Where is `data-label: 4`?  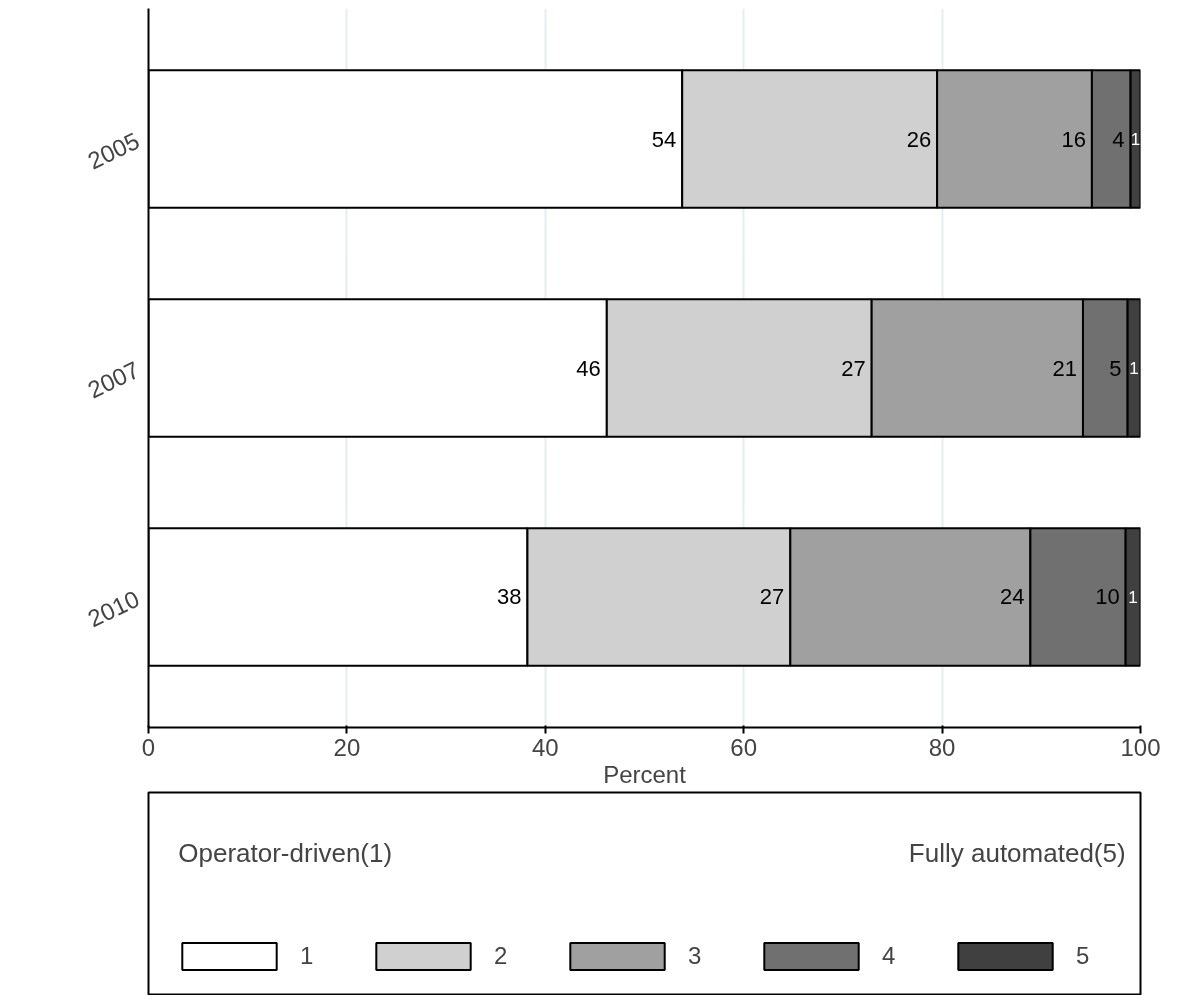 data-label: 4 is located at coordinates (1118, 139).